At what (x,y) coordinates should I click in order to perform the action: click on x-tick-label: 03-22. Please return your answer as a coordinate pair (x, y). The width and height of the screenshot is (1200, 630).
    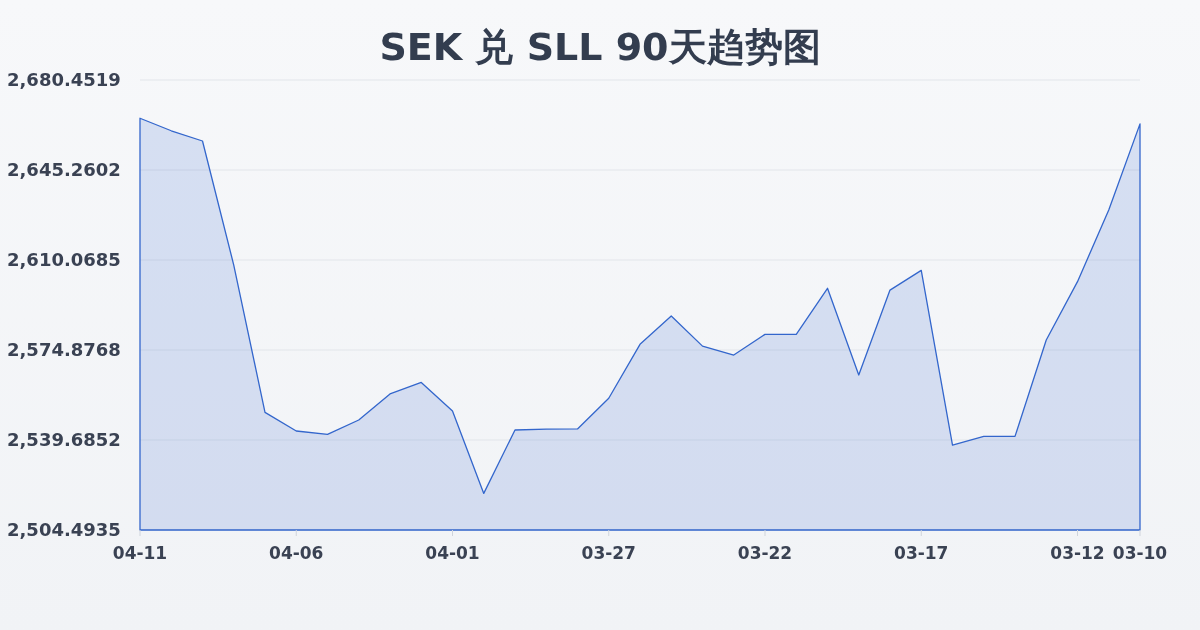
    Looking at the image, I should click on (765, 553).